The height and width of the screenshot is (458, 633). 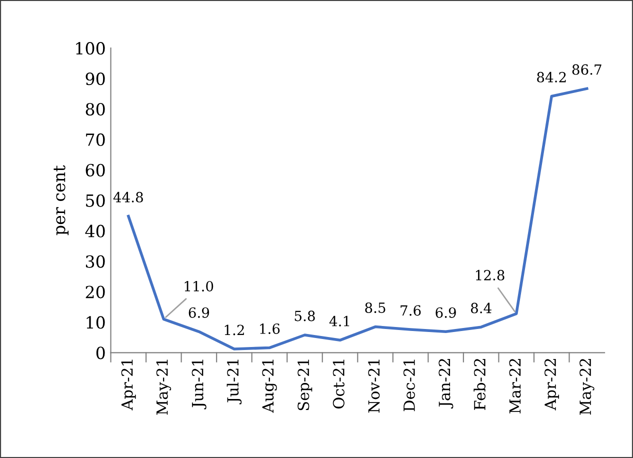 I want to click on x-tick-label: Apr-21, so click(x=128, y=385).